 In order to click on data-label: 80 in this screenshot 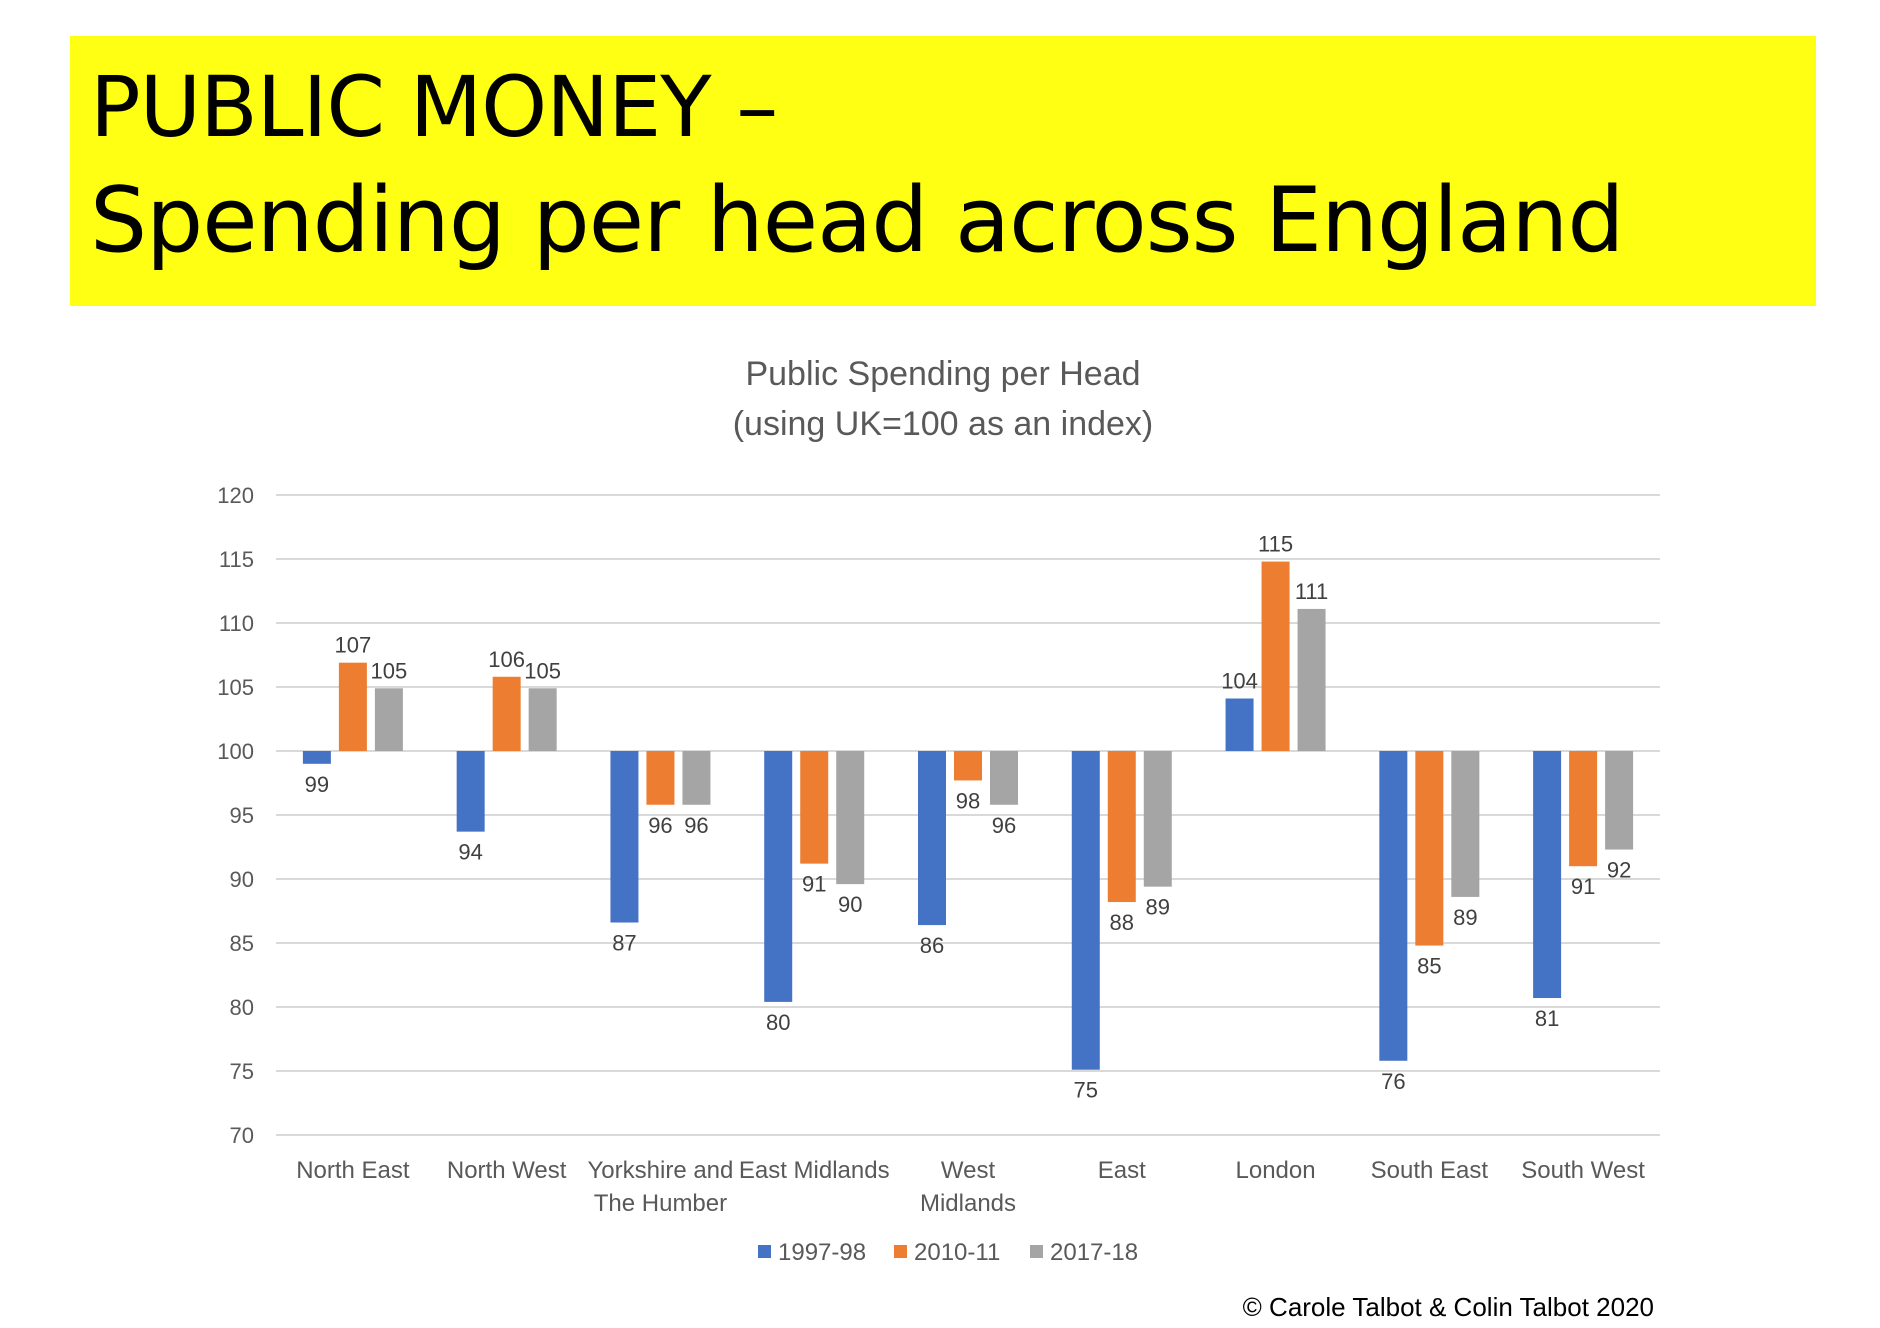, I will do `click(778, 1022)`.